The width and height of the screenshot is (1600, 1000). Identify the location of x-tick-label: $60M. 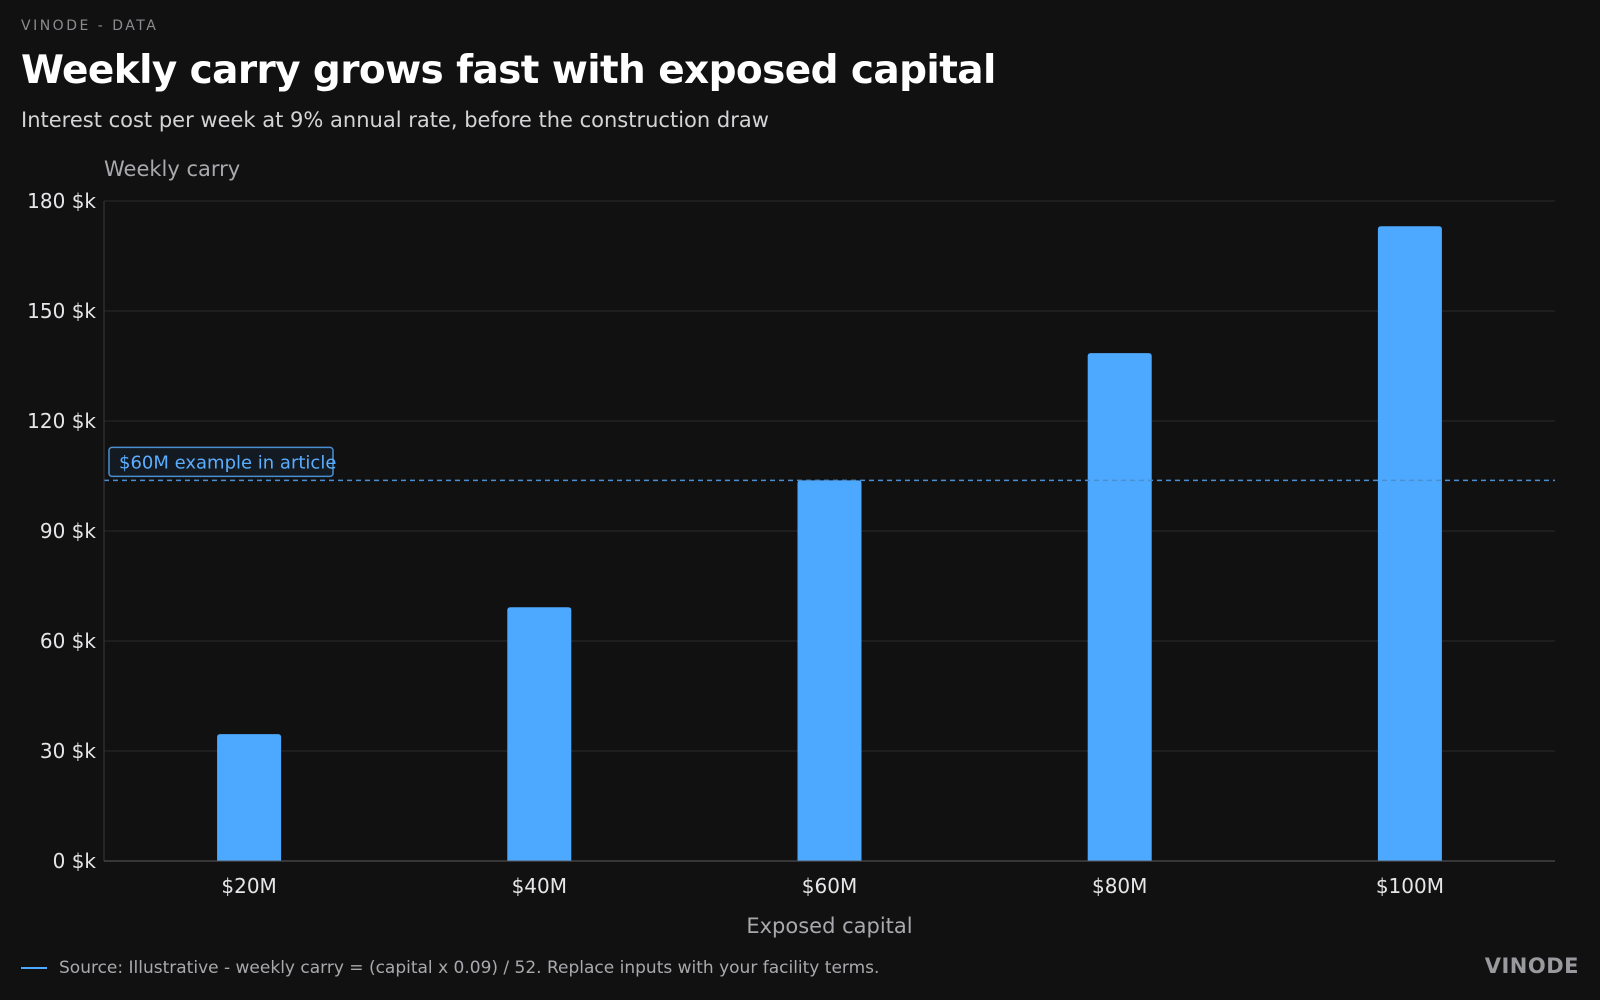
(829, 886).